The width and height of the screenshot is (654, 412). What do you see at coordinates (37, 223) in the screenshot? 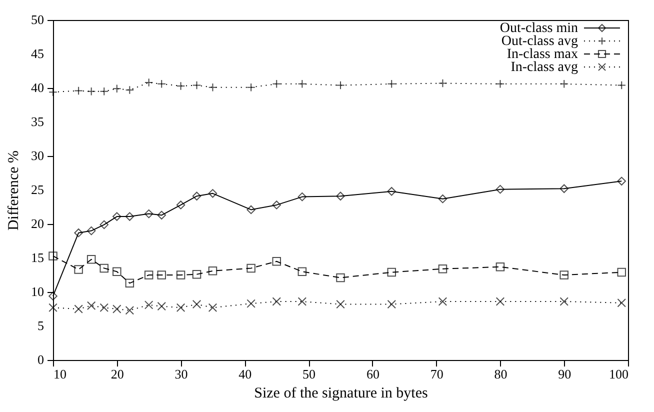
I see `y-tick-label: 20` at bounding box center [37, 223].